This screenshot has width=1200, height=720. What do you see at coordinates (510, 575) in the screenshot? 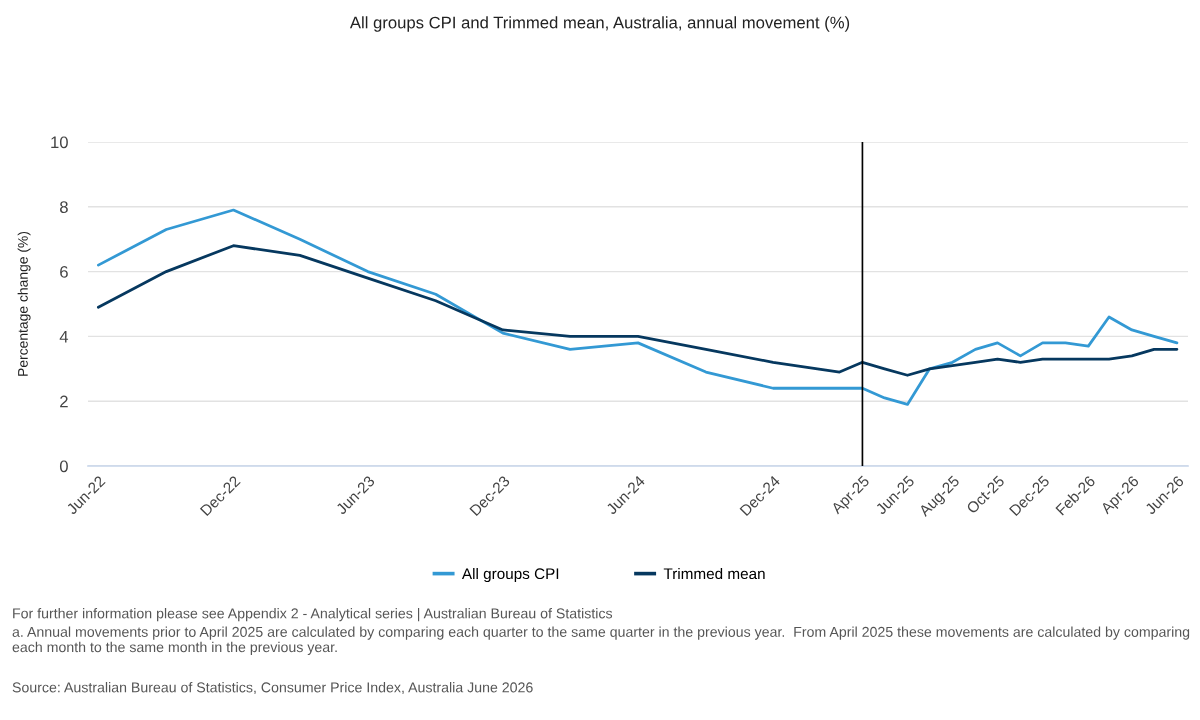
I see `legend-label: All groups CPI` at bounding box center [510, 575].